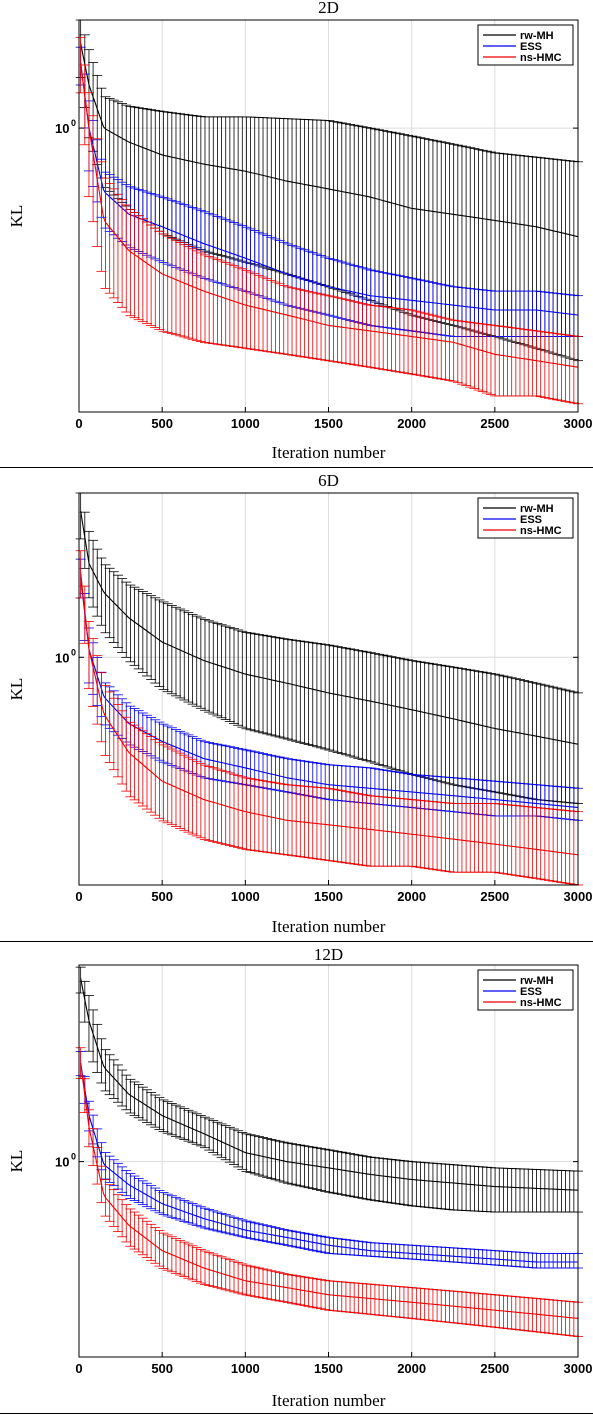 This screenshot has width=593, height=1421. Describe the element at coordinates (328, 954) in the screenshot. I see `panel-title: 12D` at that location.